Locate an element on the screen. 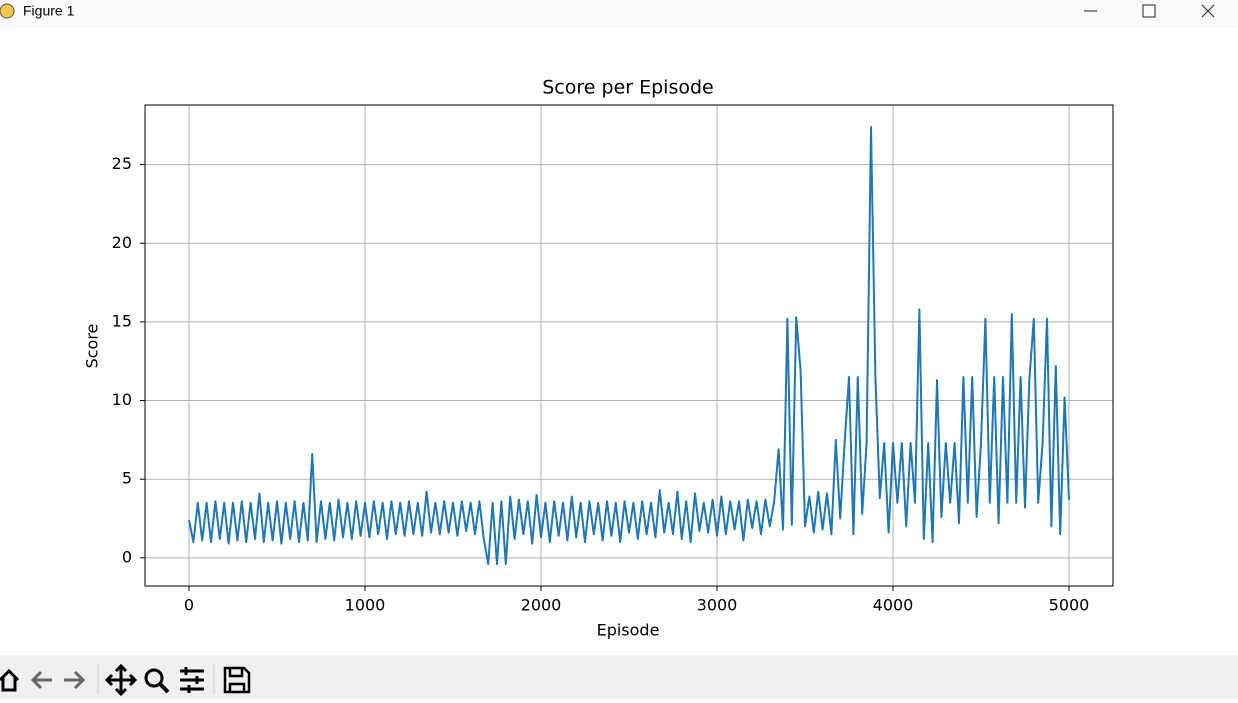 The image size is (1238, 703). home-button is located at coordinates (10, 680).